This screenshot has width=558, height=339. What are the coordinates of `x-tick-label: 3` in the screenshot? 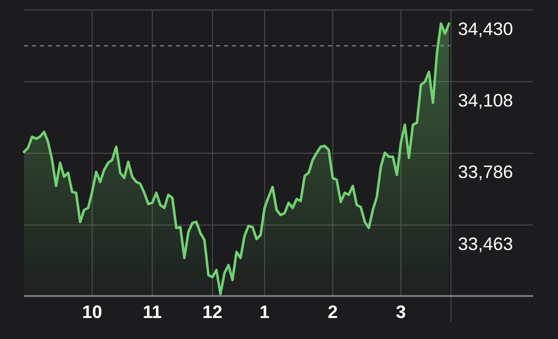 It's located at (401, 312).